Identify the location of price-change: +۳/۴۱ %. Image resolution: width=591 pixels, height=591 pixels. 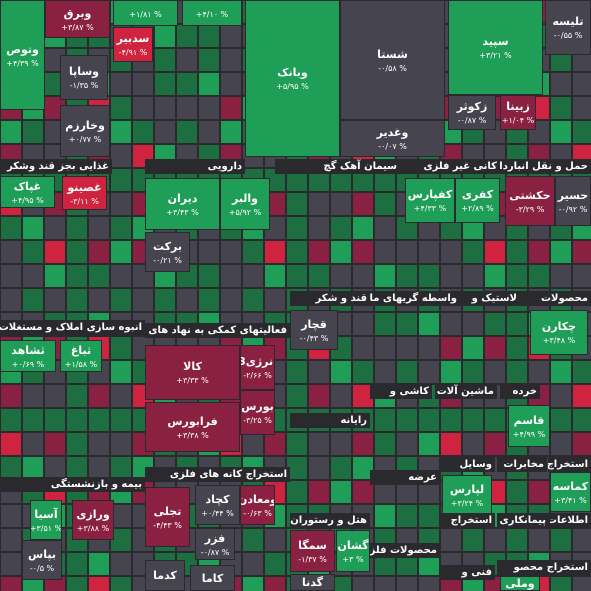
(570, 500).